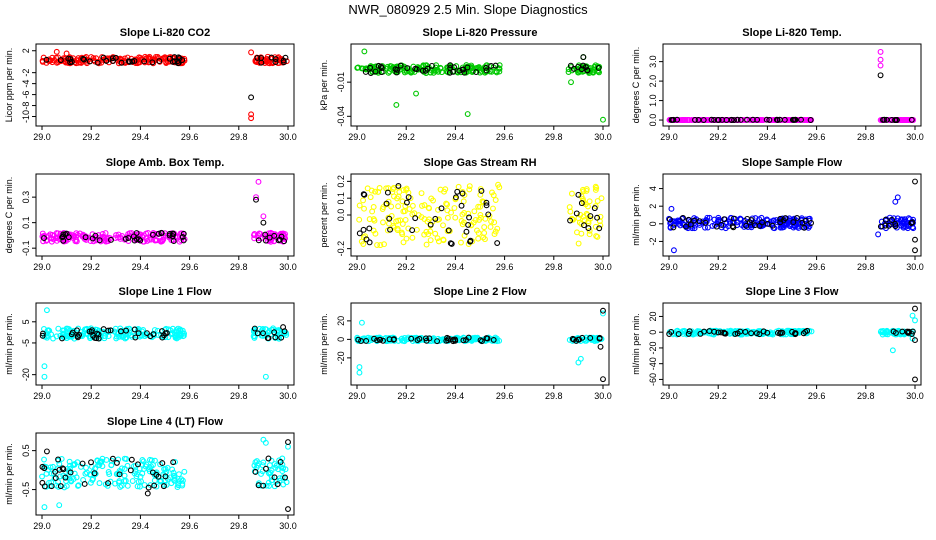 The image size is (936, 540). I want to click on panel-title: Slope Amb. Box Temp., so click(165, 163).